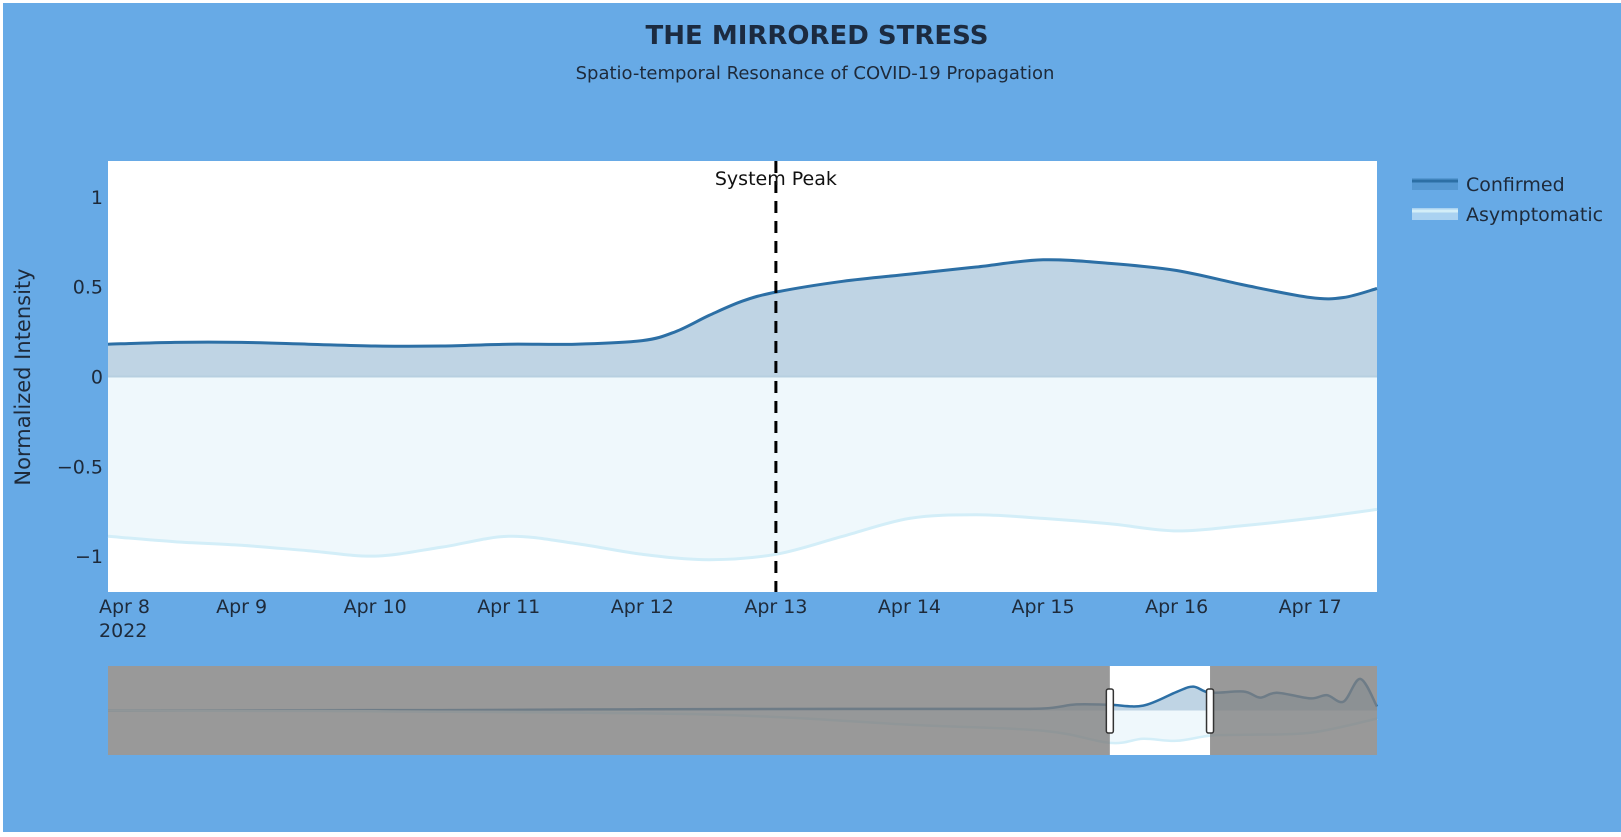  I want to click on confirmed-line, so click(742, 303).